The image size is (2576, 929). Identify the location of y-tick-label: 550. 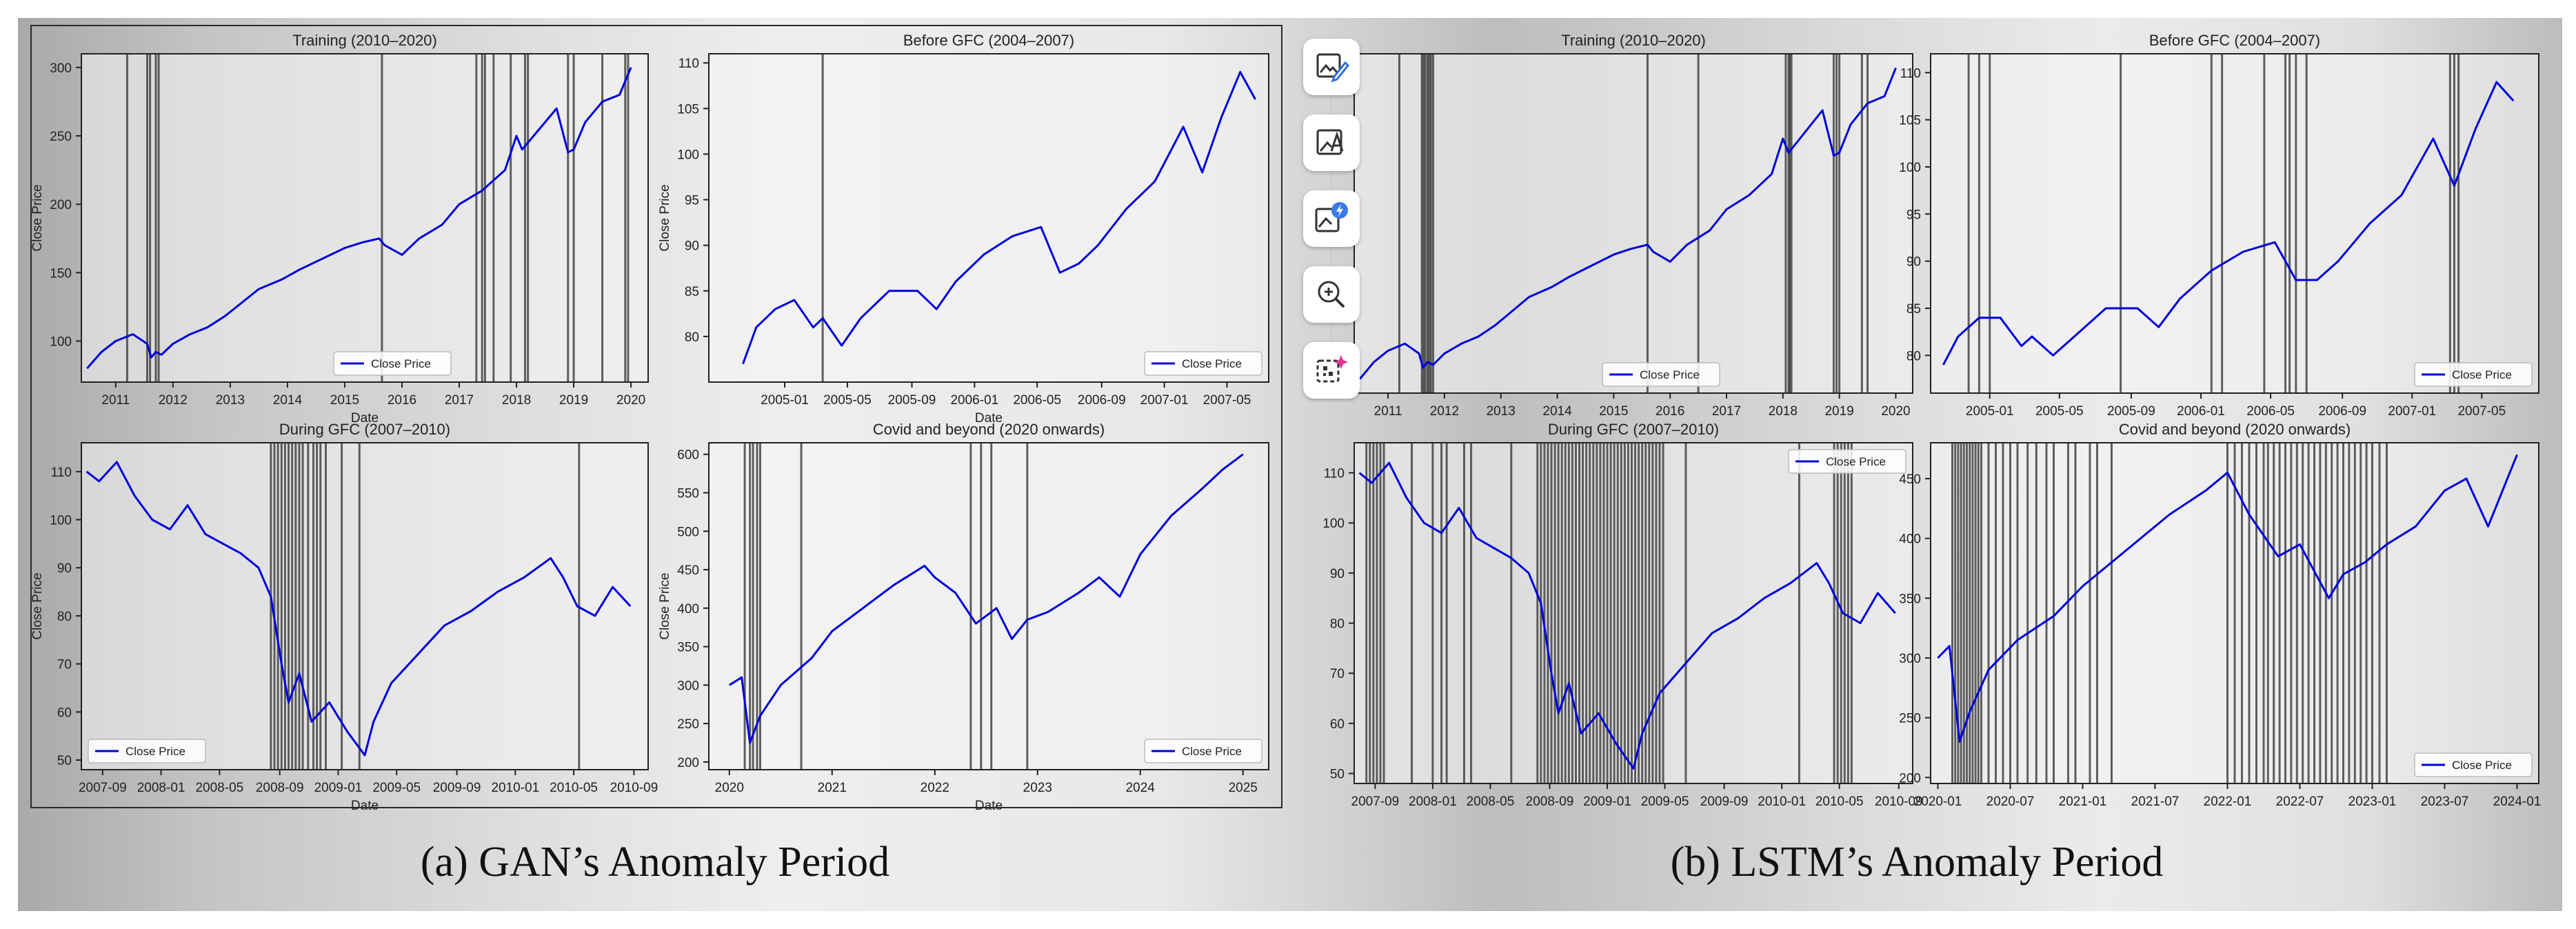
(688, 493).